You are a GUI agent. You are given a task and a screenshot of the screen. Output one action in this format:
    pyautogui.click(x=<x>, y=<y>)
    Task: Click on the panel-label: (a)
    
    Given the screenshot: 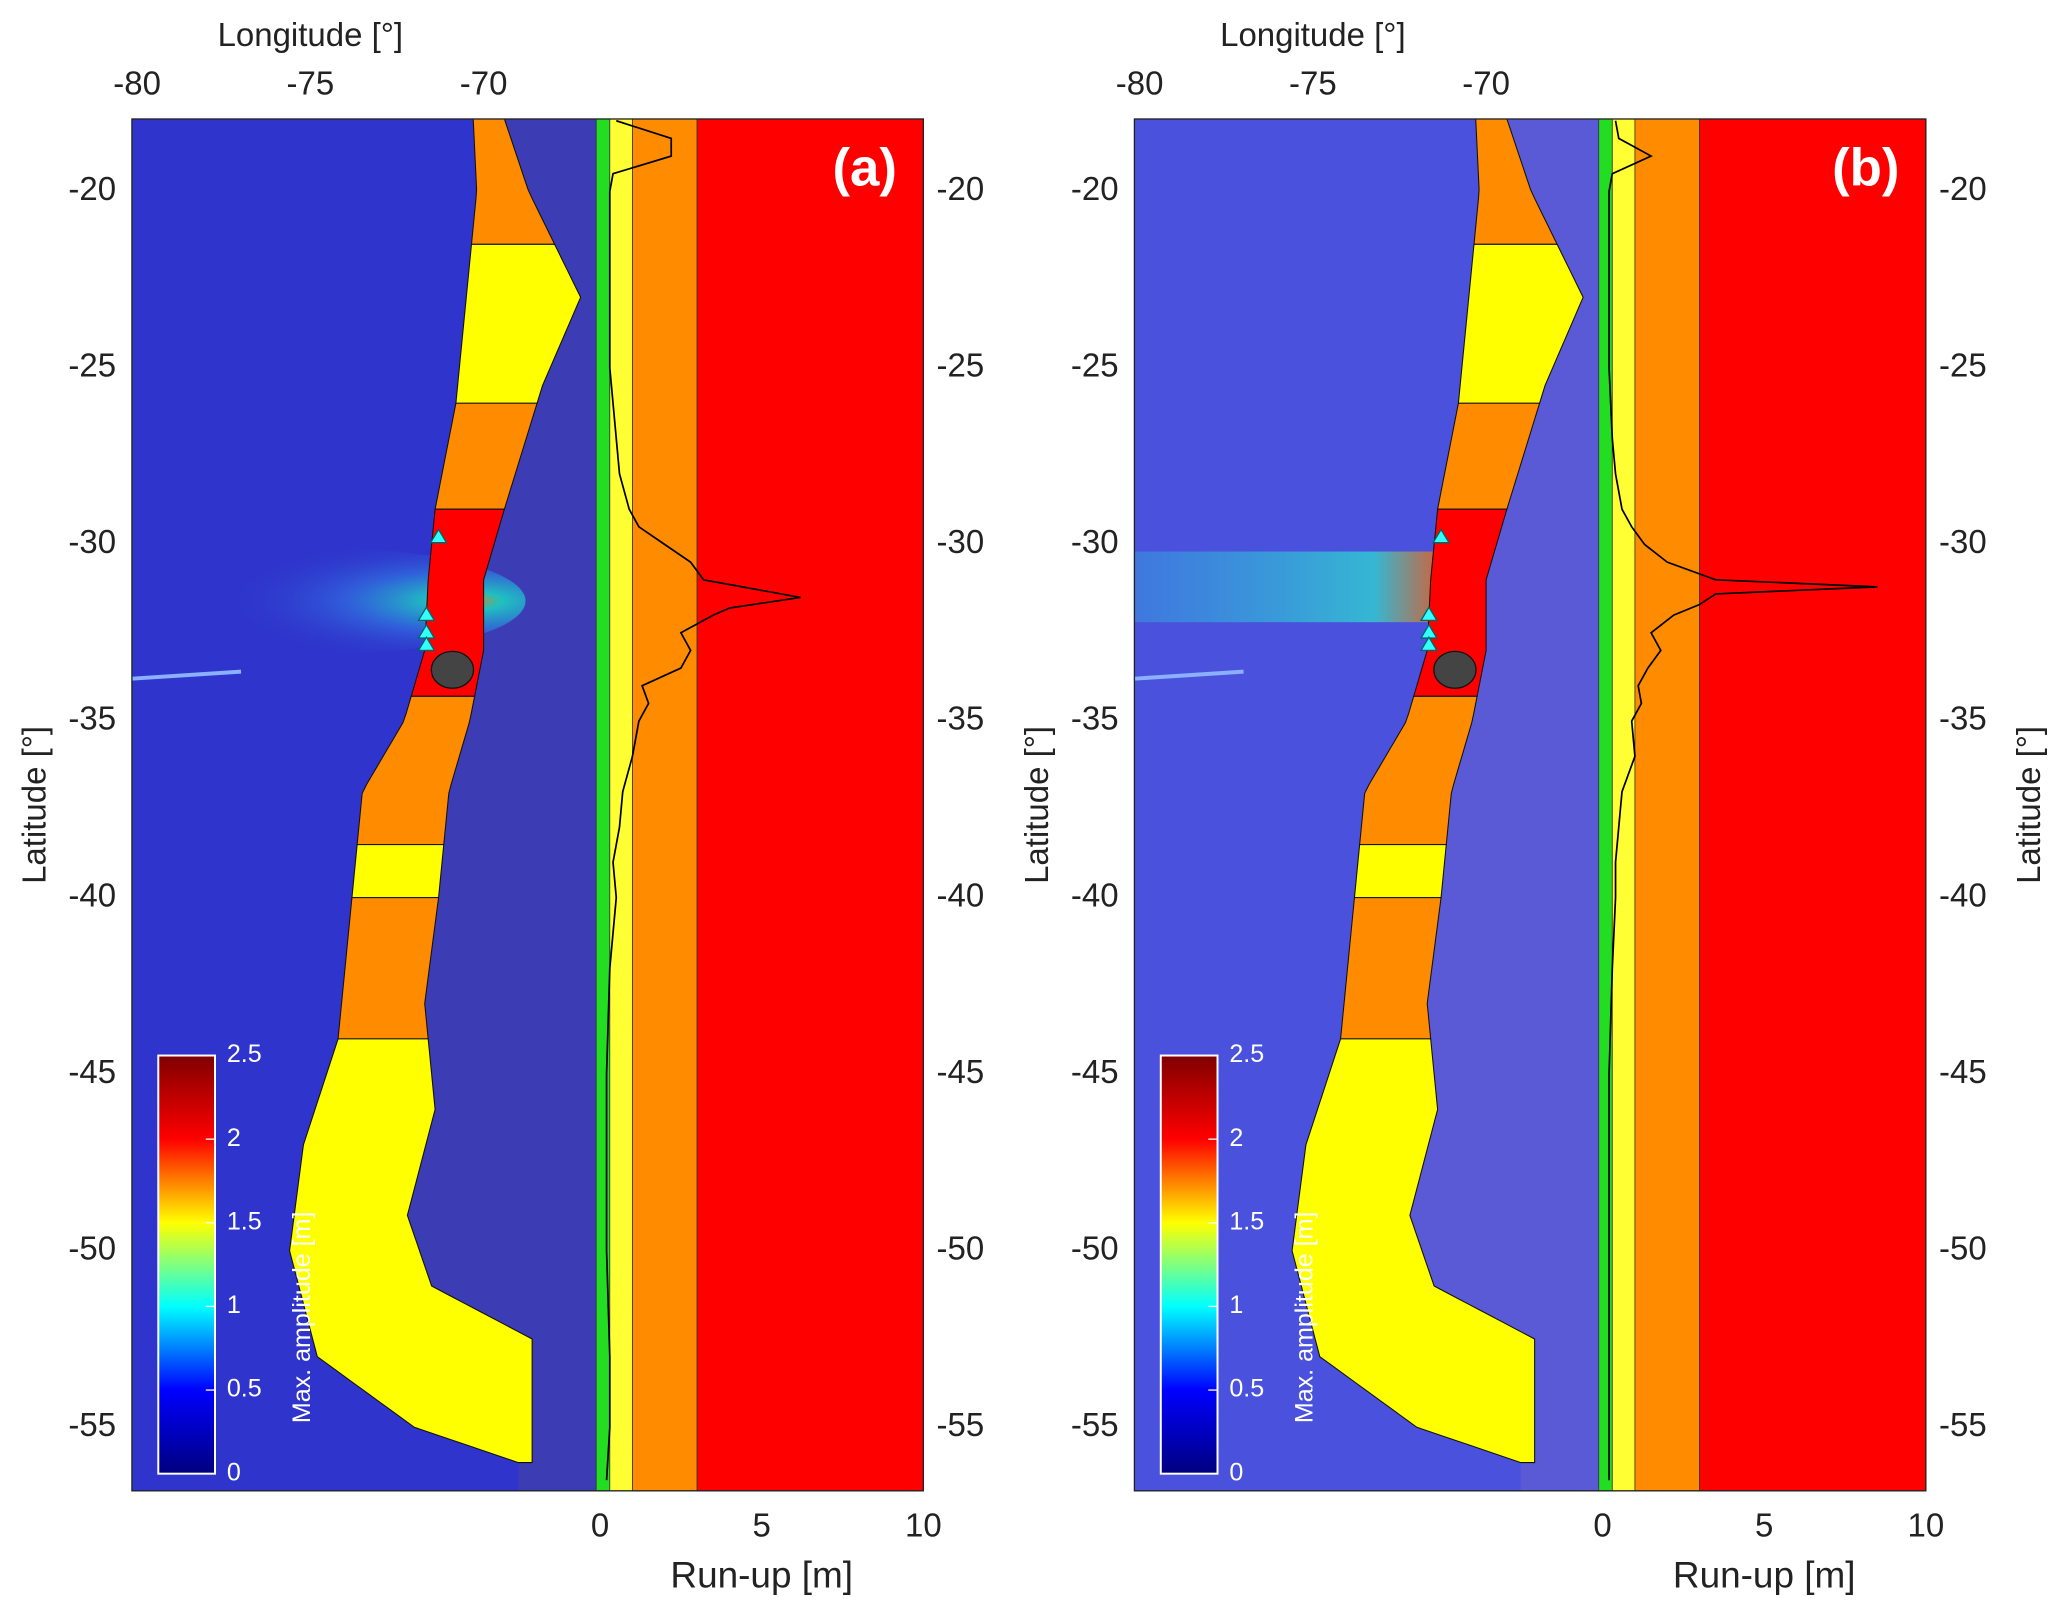 What is the action you would take?
    pyautogui.click(x=864, y=168)
    